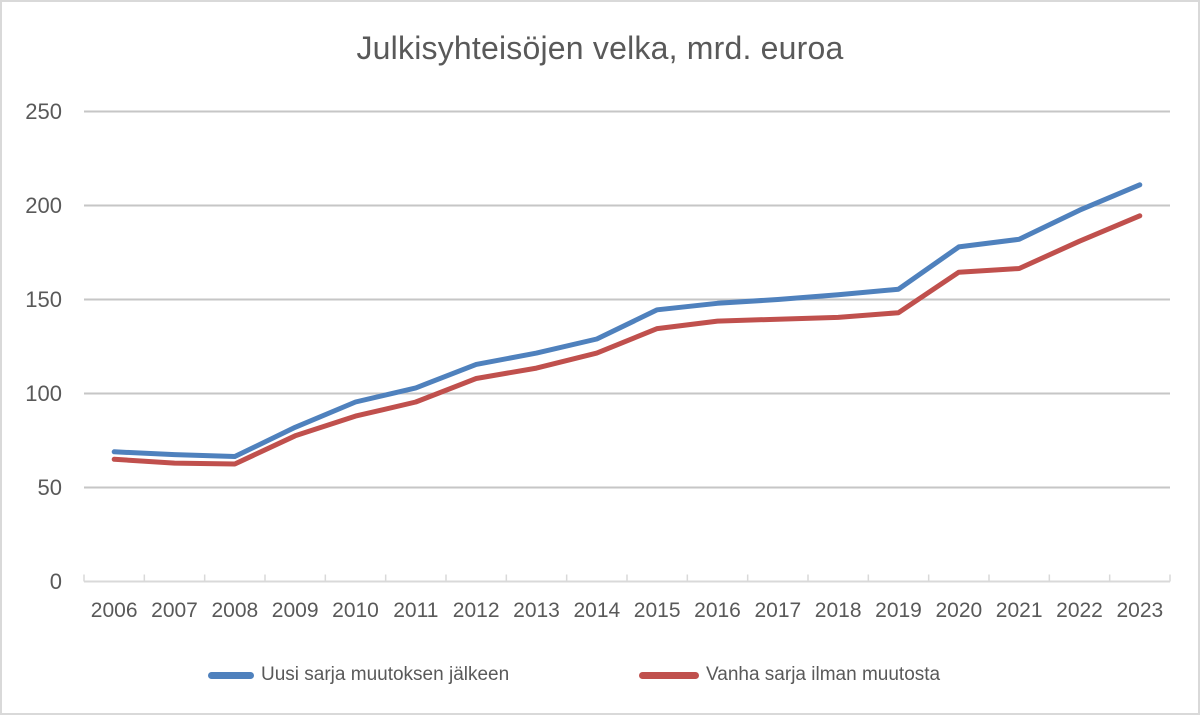 This screenshot has width=1200, height=715. Describe the element at coordinates (959, 610) in the screenshot. I see `x-axis-label-2020: 2020` at that location.